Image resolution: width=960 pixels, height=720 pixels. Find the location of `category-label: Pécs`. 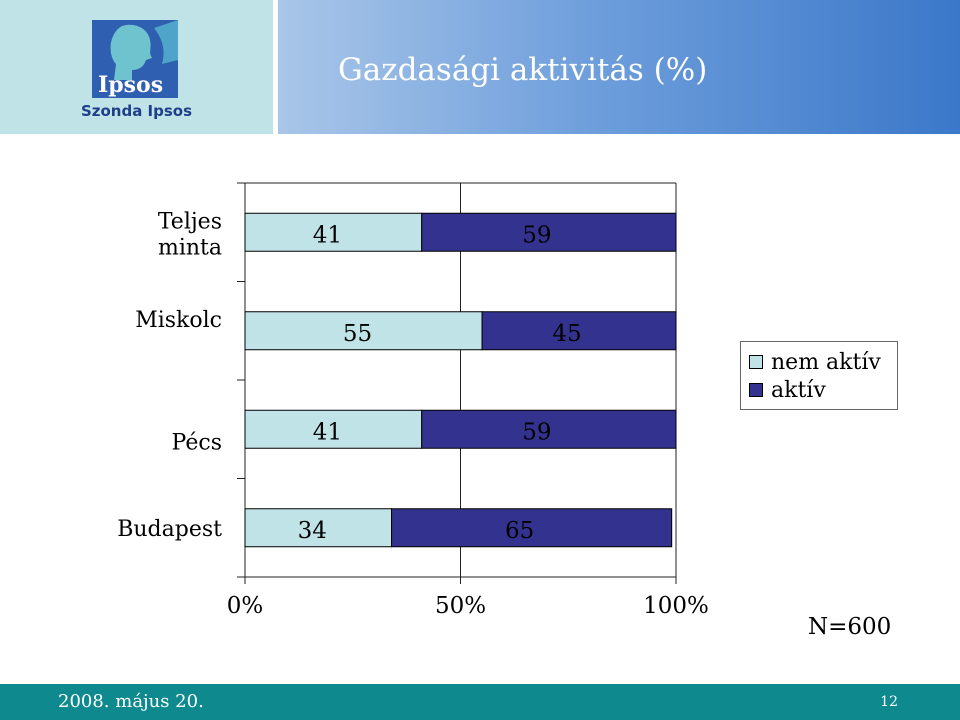

category-label: Pécs is located at coordinates (197, 442).